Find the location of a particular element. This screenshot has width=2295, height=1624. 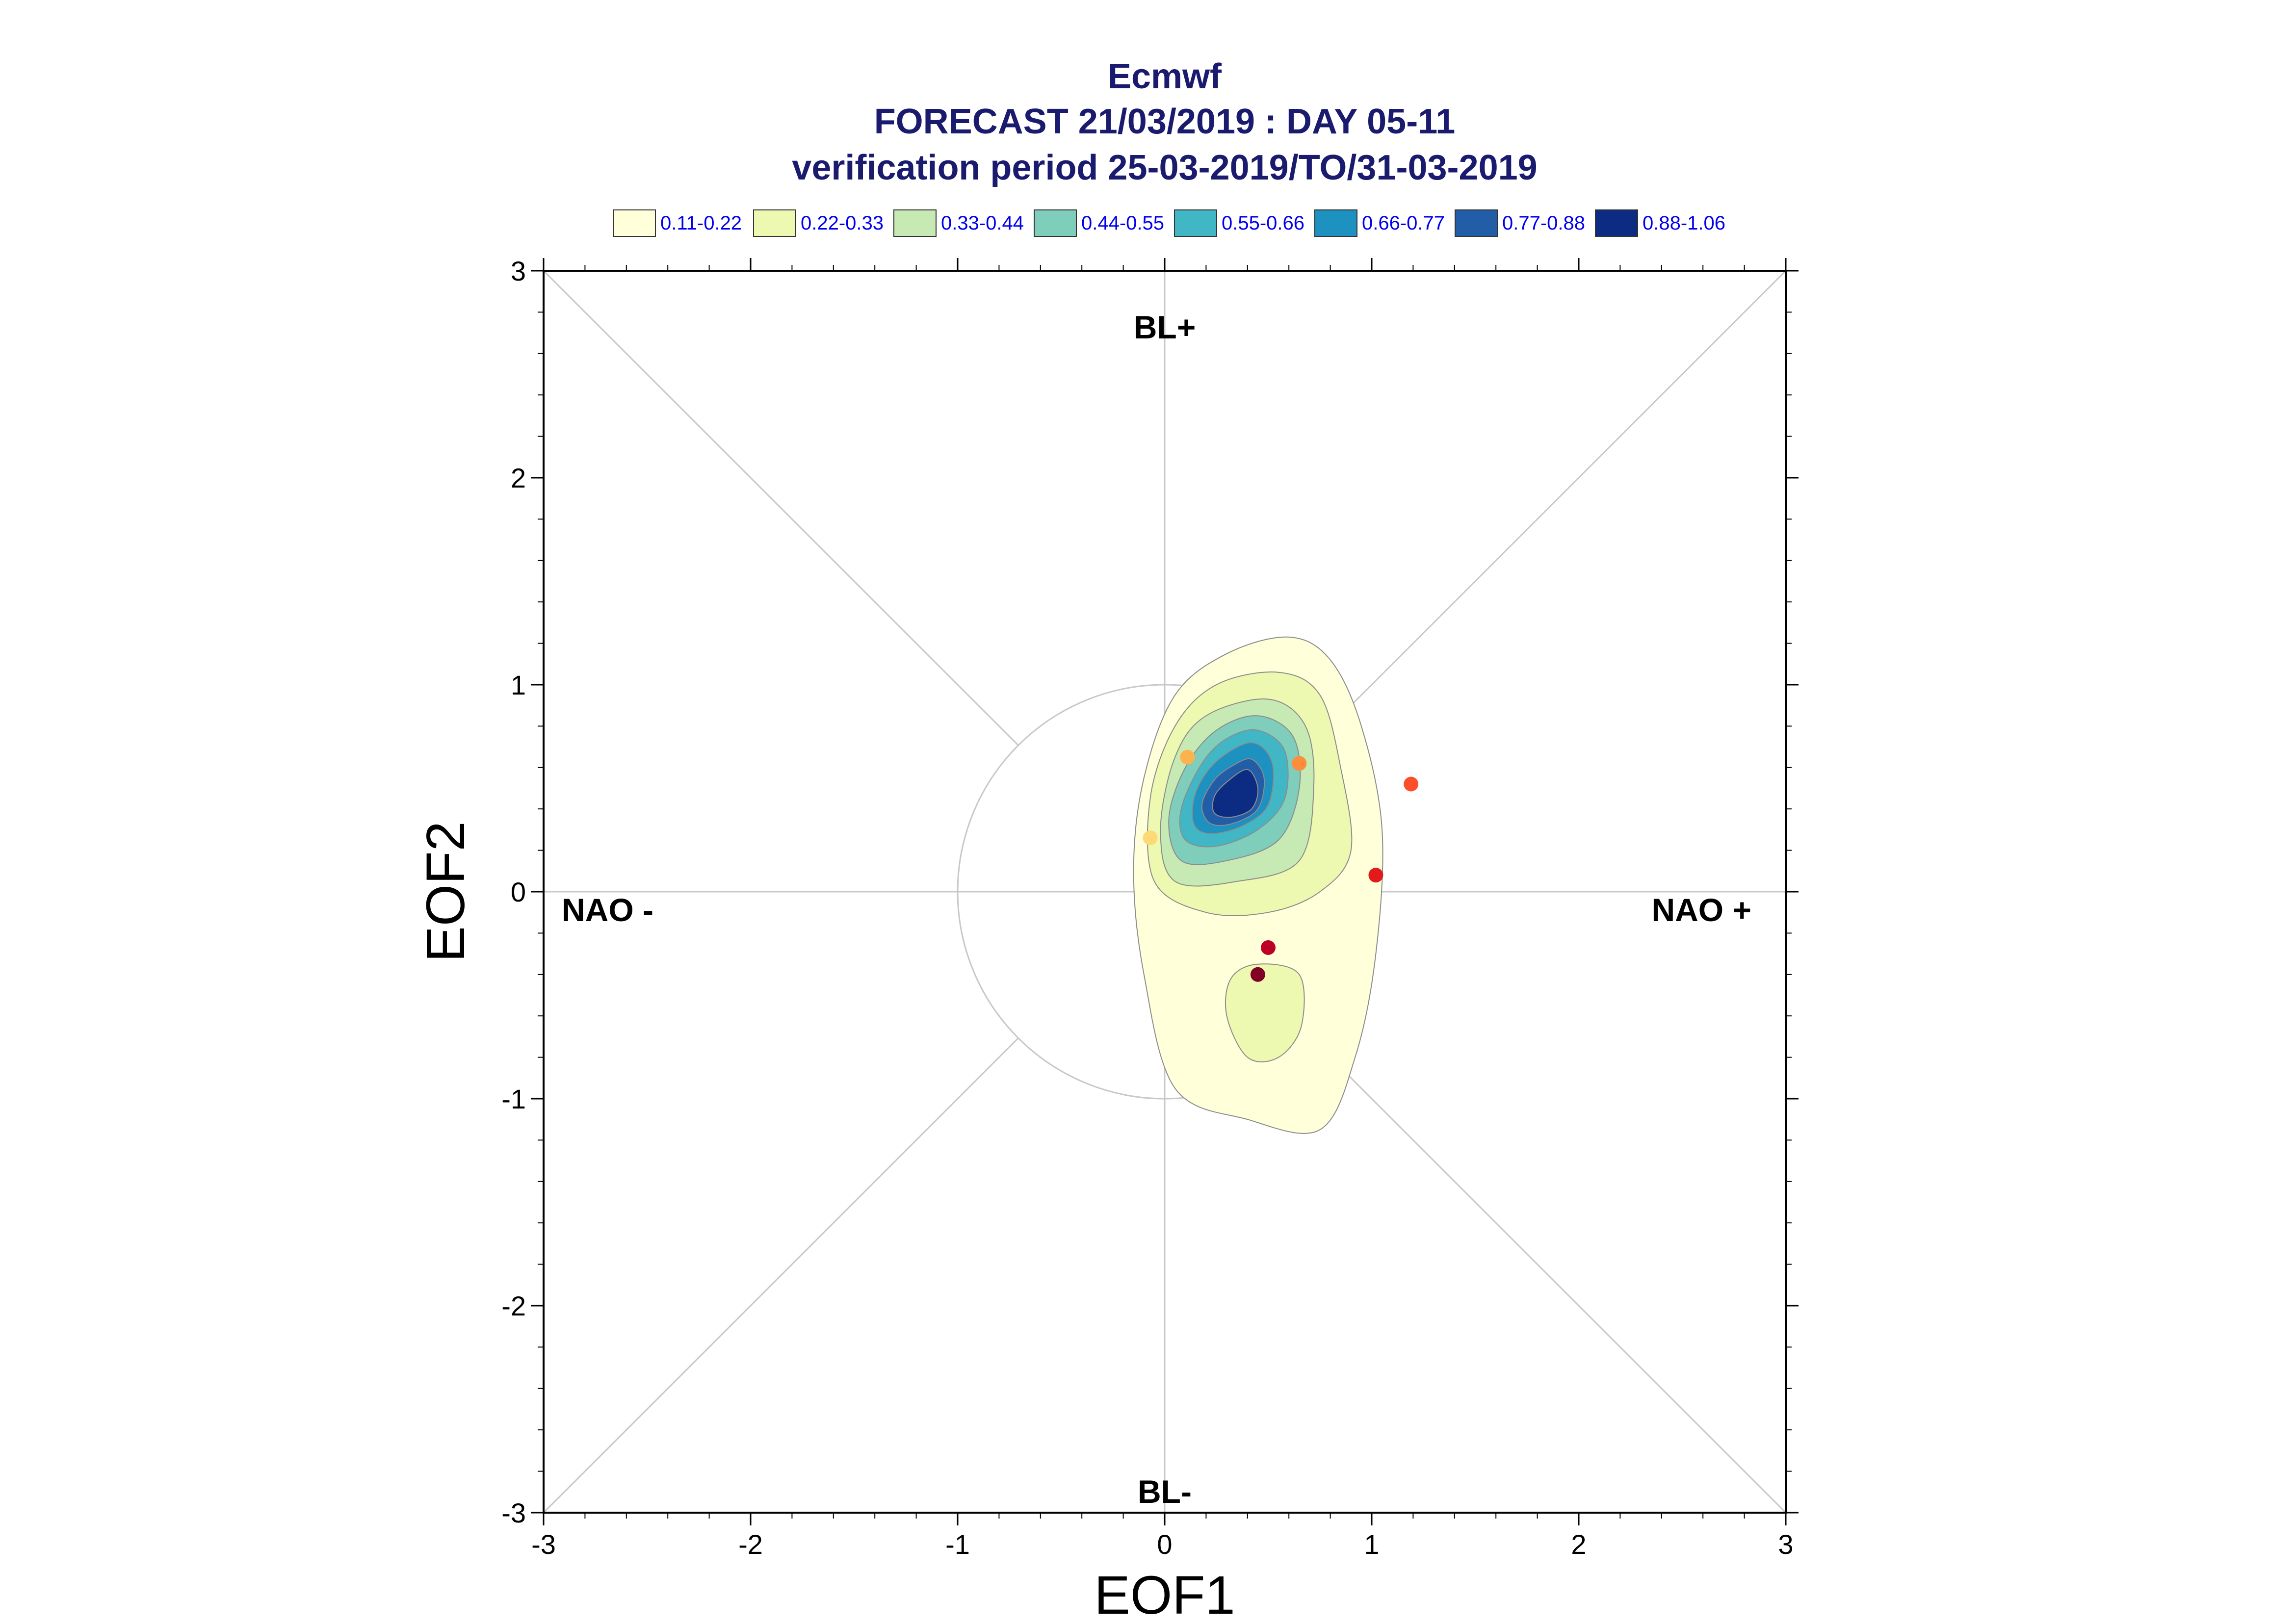

y-tick-label: 2 is located at coordinates (519, 478).